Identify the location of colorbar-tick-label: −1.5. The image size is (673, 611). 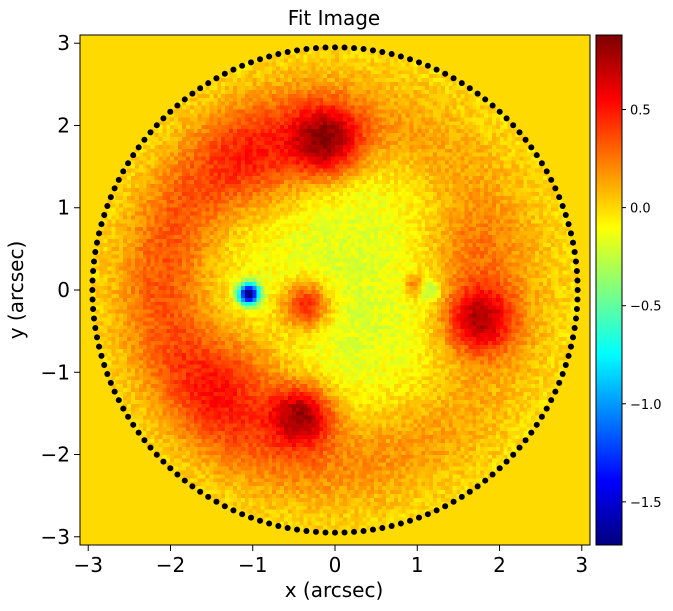
(646, 503).